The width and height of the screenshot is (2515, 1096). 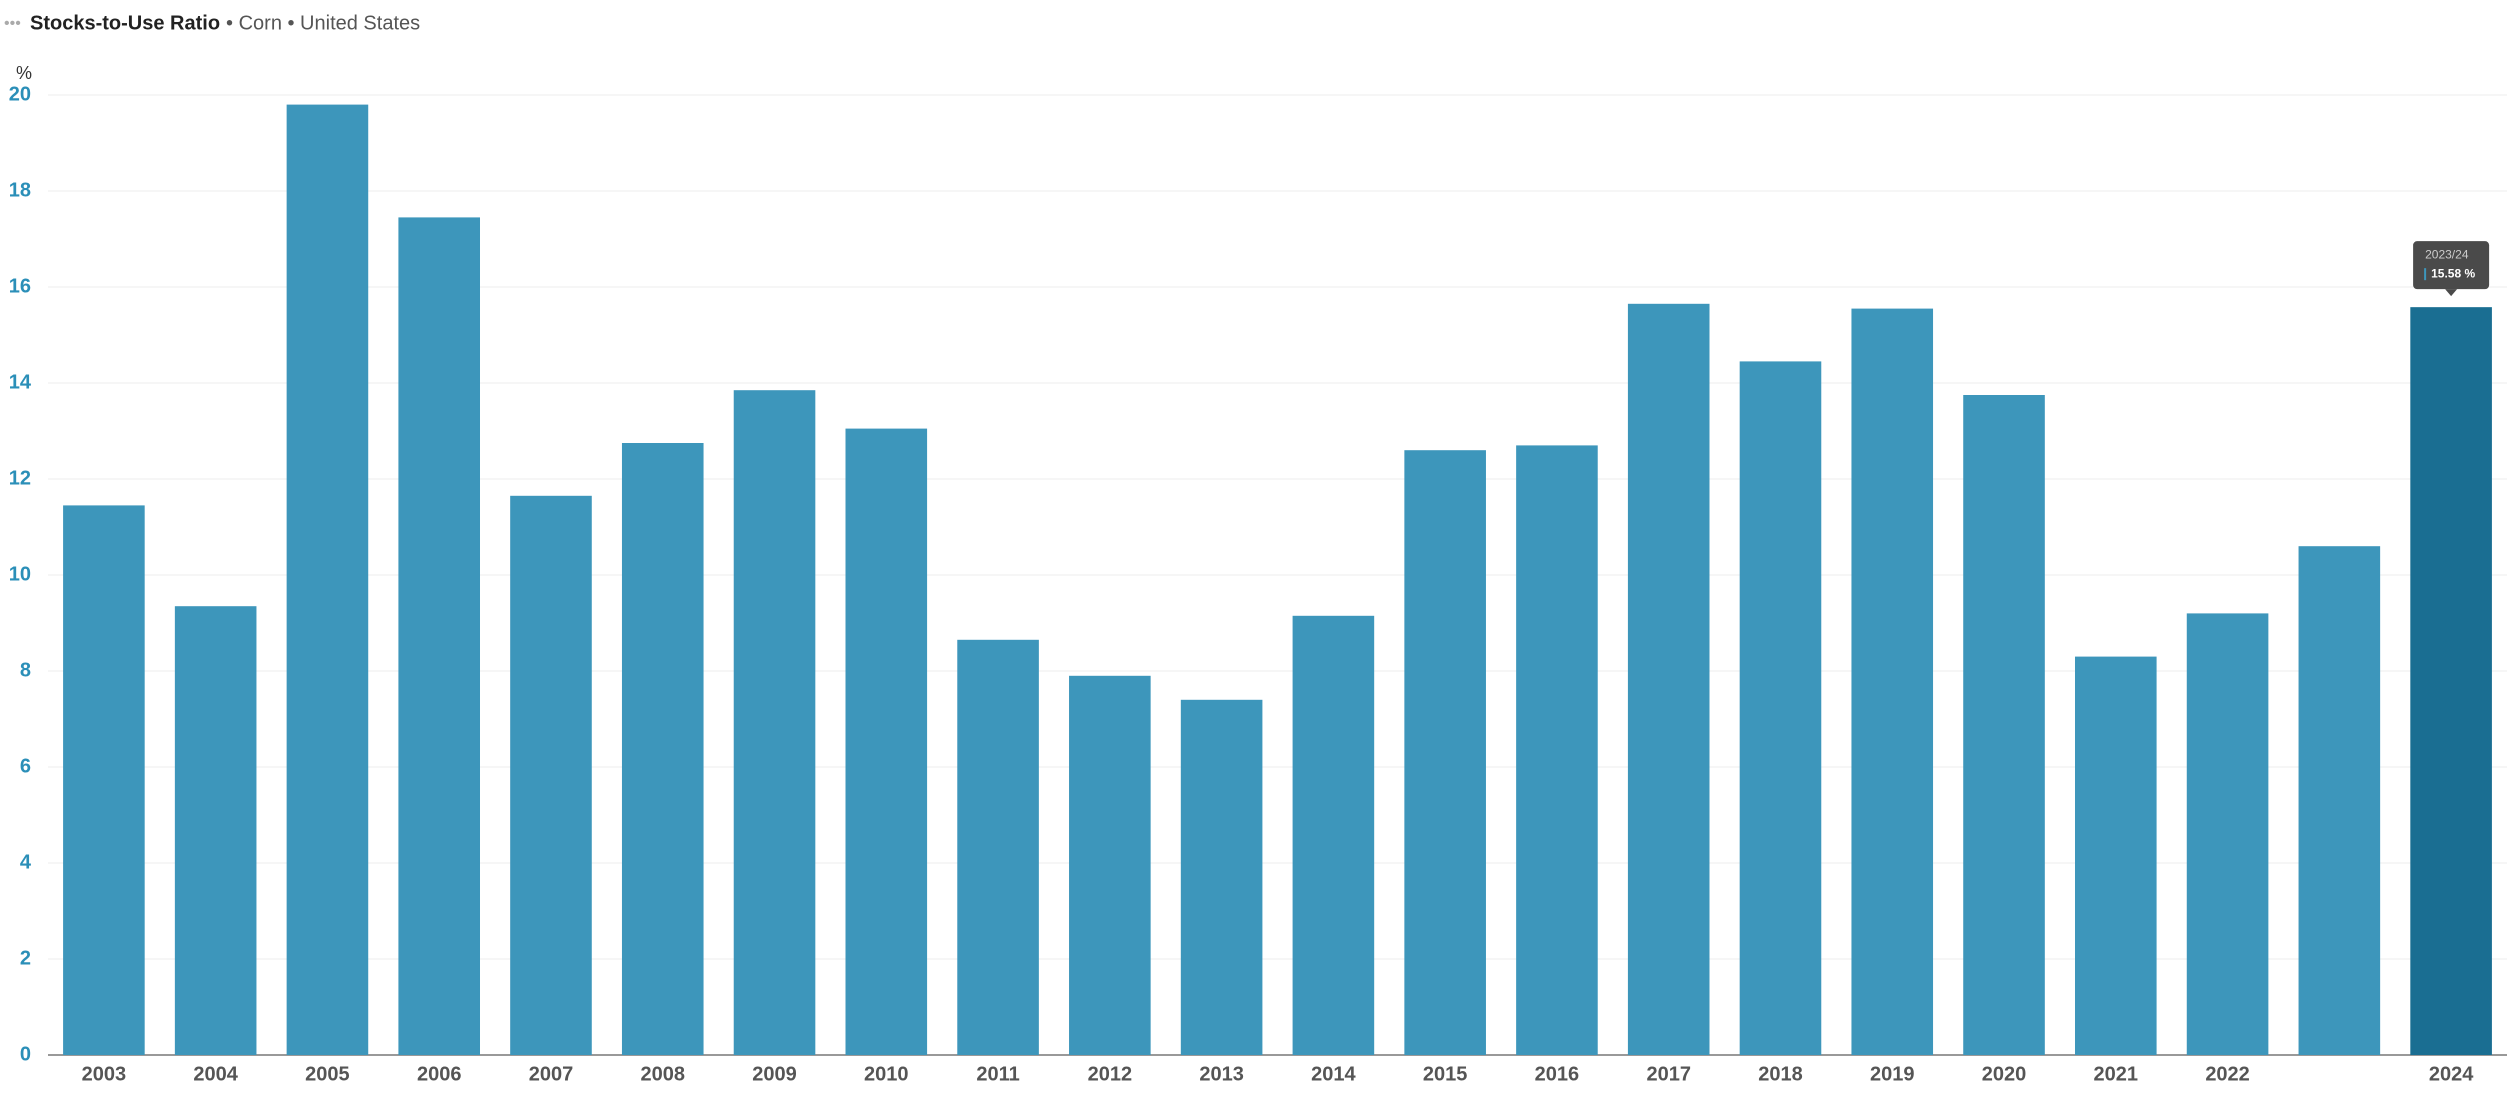 I want to click on y-unit: %, so click(x=24, y=73).